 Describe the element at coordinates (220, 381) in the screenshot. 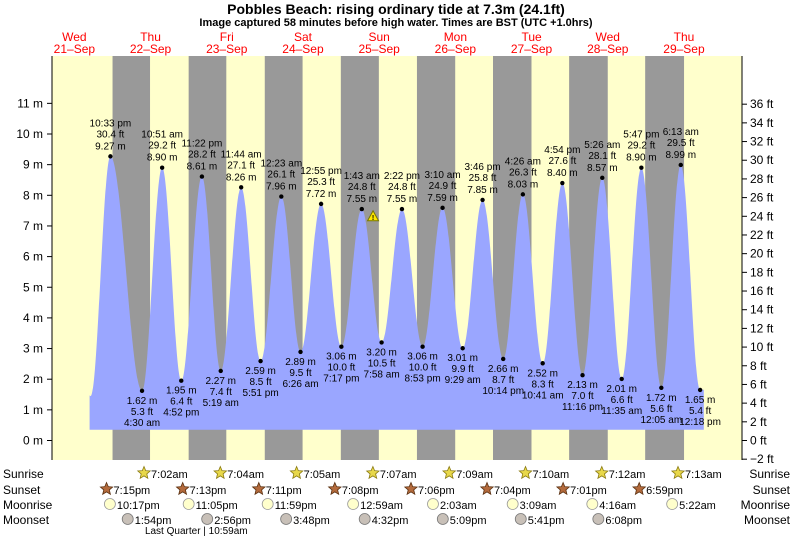

I see `low-tide-m: 2.27 m` at that location.